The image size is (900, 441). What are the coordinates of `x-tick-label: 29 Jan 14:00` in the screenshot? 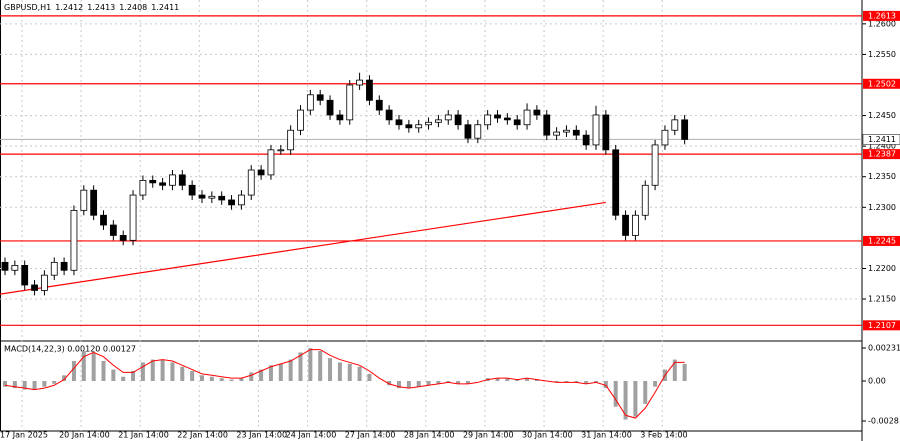 It's located at (488, 435).